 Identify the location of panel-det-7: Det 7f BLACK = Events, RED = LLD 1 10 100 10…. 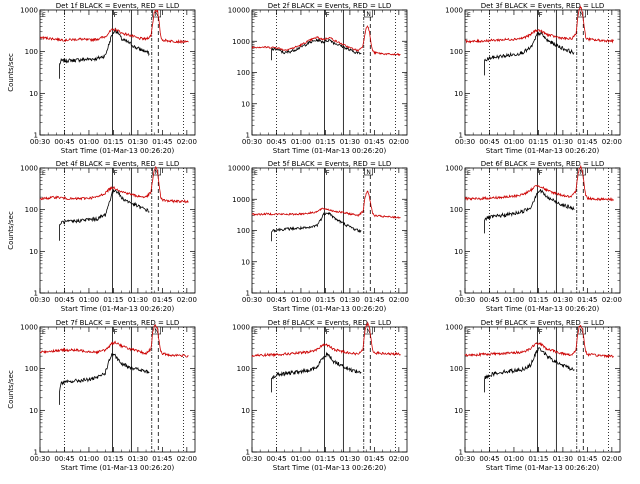
(102, 395).